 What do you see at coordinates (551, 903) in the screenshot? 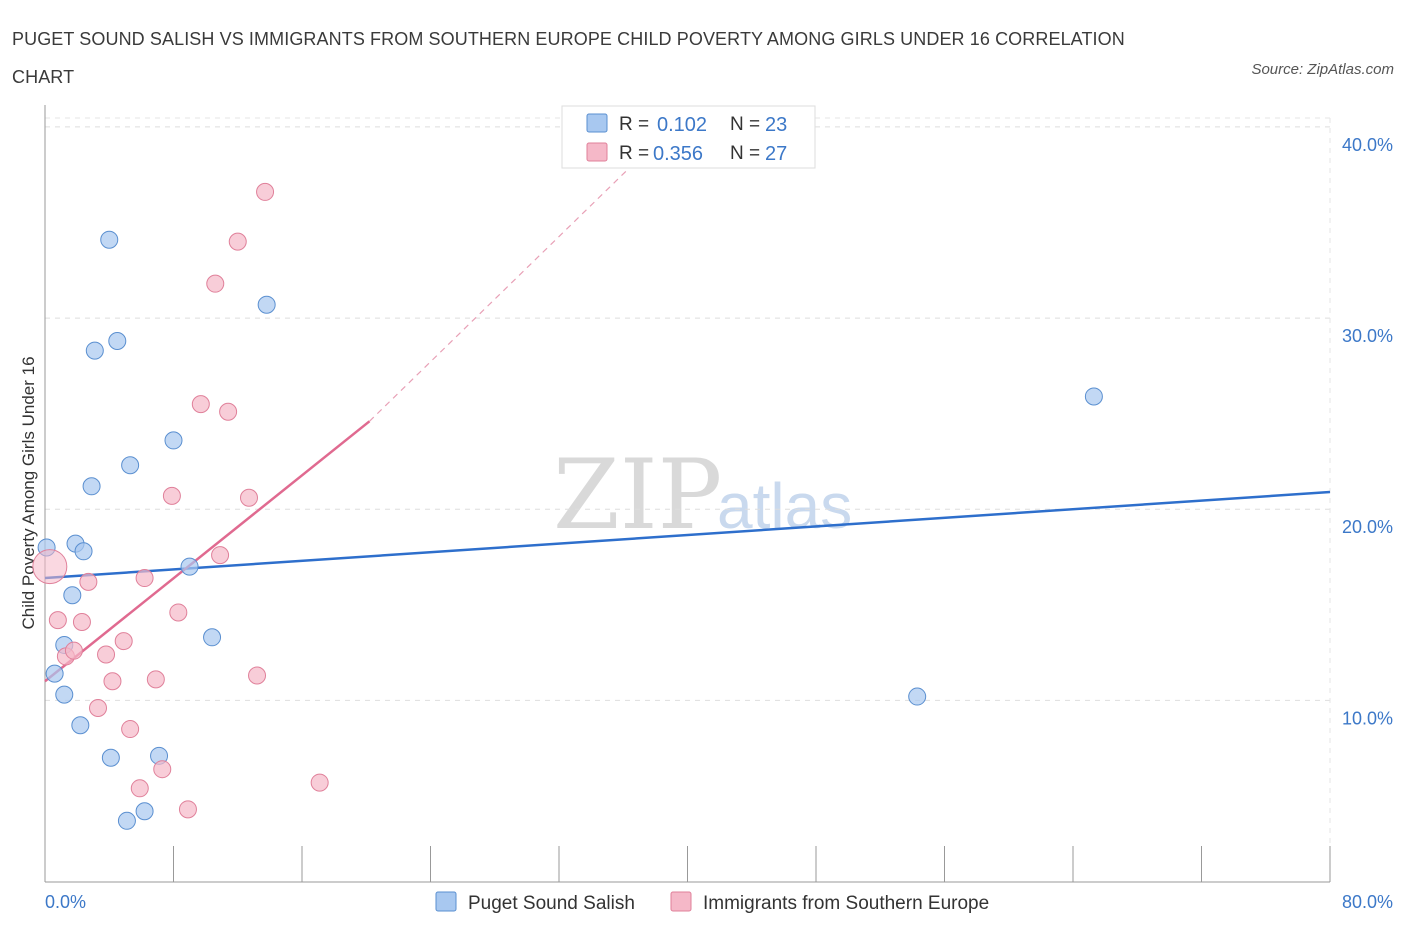
I see `legend-bottom-label-salish: Puget Sound Salish` at bounding box center [551, 903].